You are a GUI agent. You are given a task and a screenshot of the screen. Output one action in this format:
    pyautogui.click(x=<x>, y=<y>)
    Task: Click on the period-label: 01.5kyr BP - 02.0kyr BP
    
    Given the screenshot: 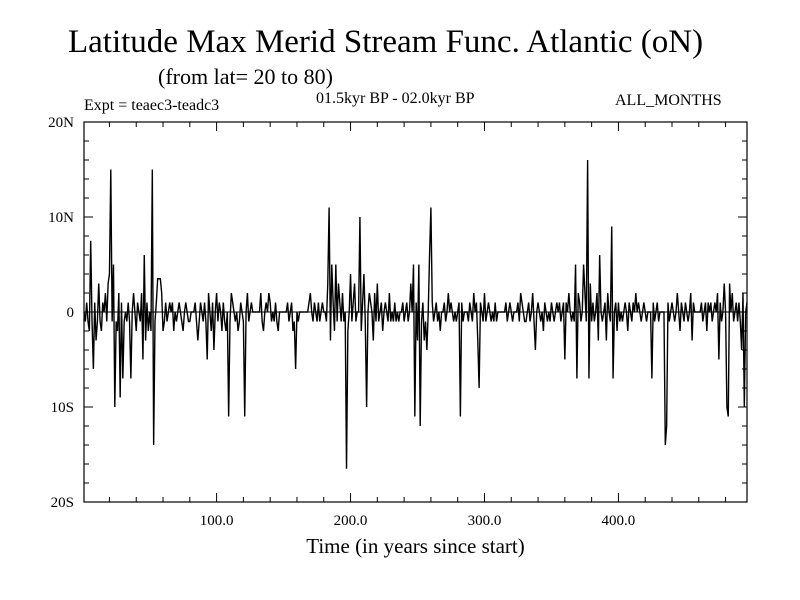 What is the action you would take?
    pyautogui.click(x=395, y=98)
    